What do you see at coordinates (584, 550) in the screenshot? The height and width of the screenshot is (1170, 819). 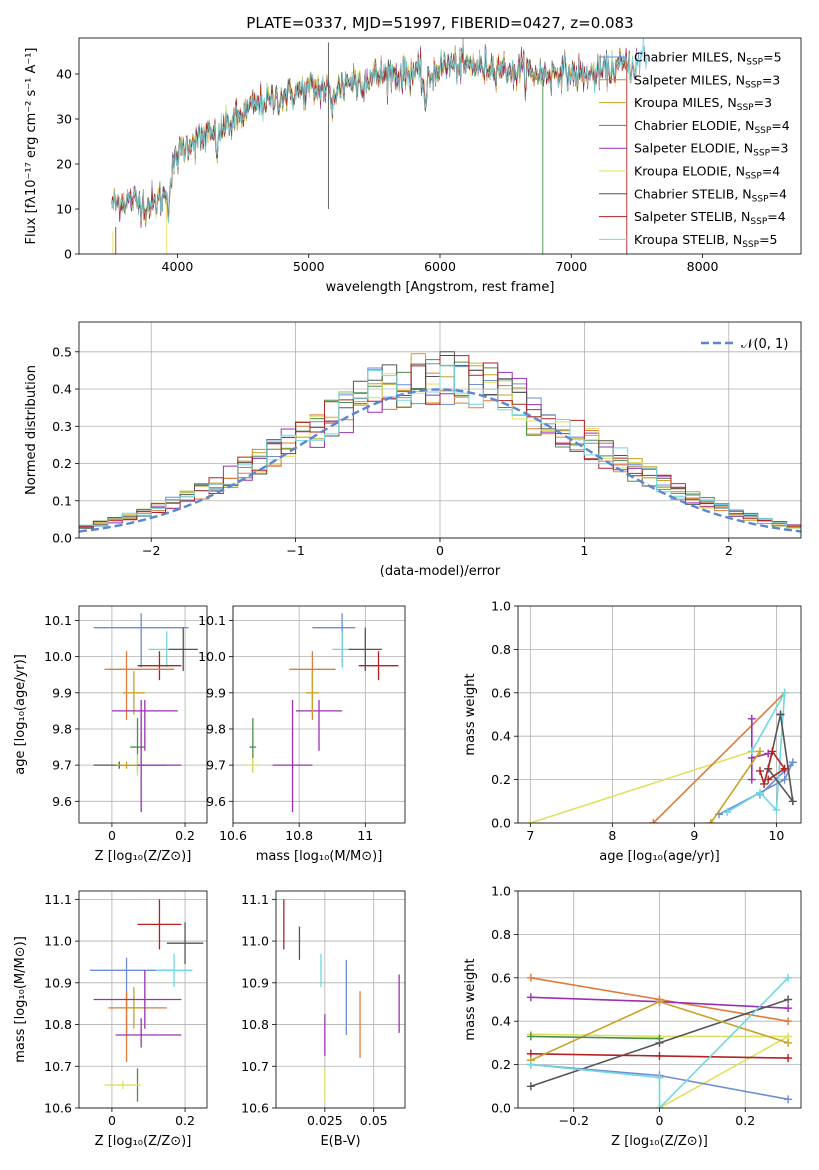 I see `x-tick-label: 1` at bounding box center [584, 550].